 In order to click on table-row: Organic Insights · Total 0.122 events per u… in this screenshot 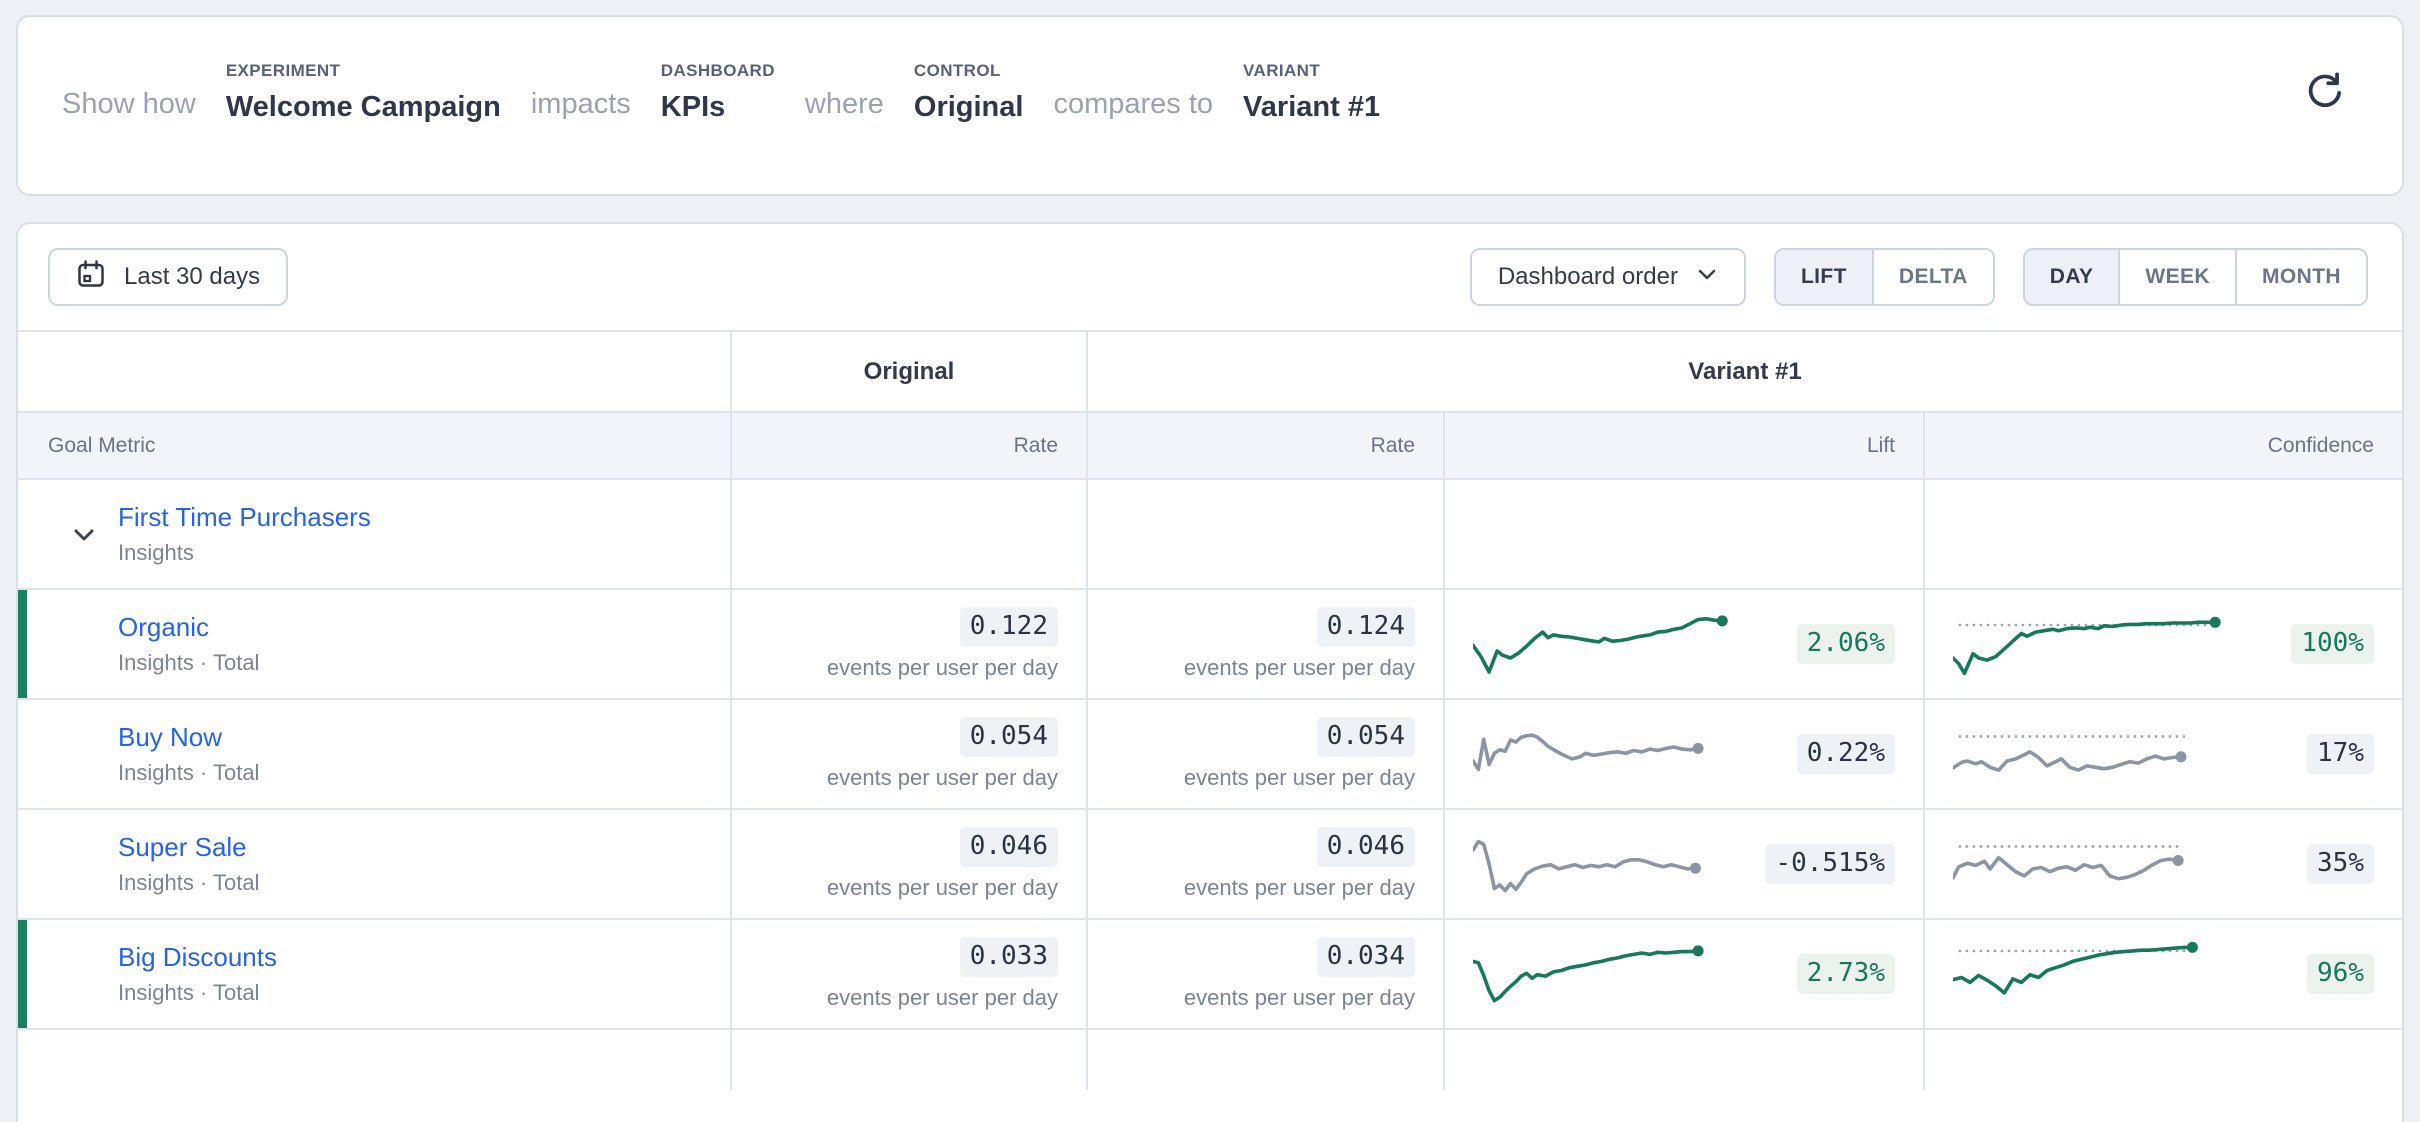, I will do `click(1210, 645)`.